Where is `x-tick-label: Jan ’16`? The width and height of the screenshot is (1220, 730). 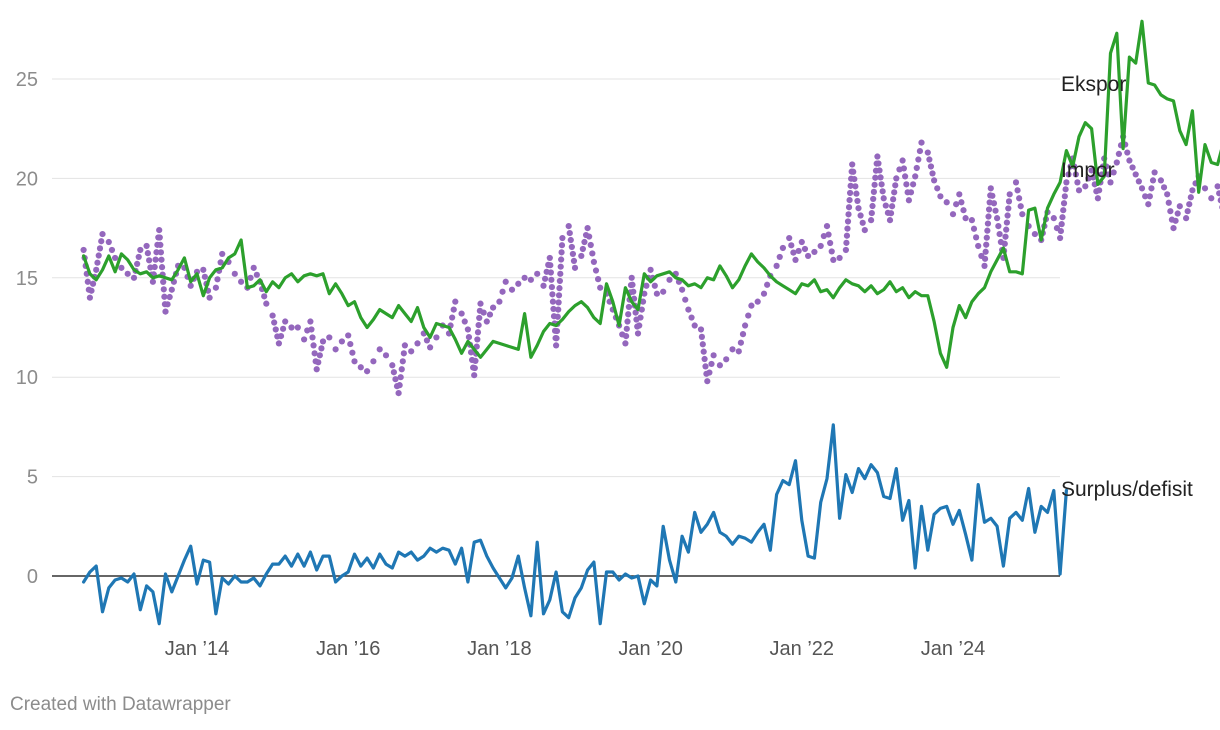 x-tick-label: Jan ’16 is located at coordinates (348, 649).